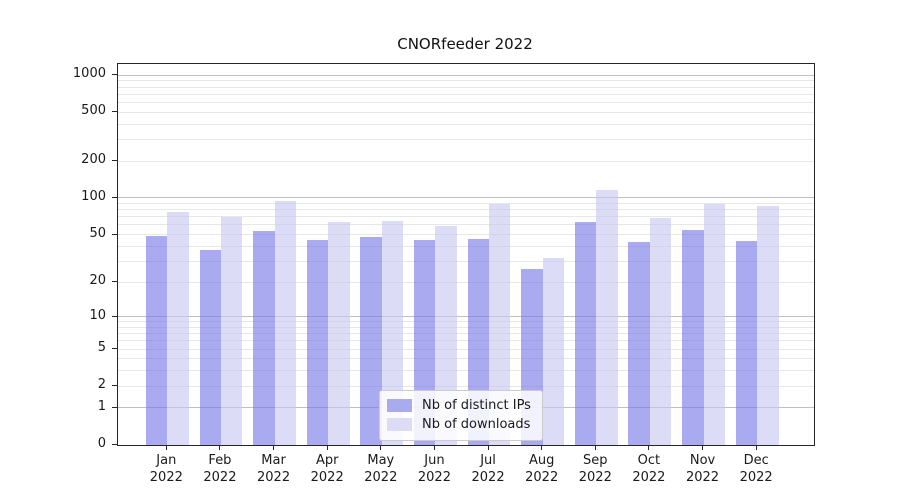 The height and width of the screenshot is (500, 900). What do you see at coordinates (166, 448) in the screenshot?
I see `x-tick-jan` at bounding box center [166, 448].